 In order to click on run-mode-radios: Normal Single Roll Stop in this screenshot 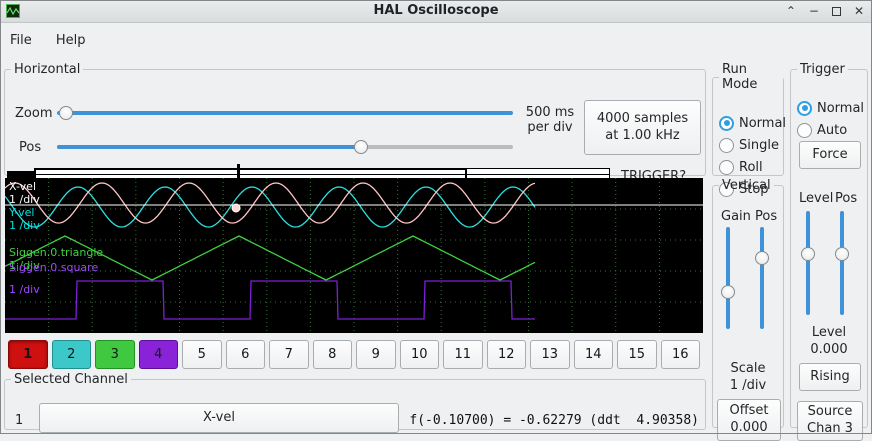, I will do `click(752, 156)`.